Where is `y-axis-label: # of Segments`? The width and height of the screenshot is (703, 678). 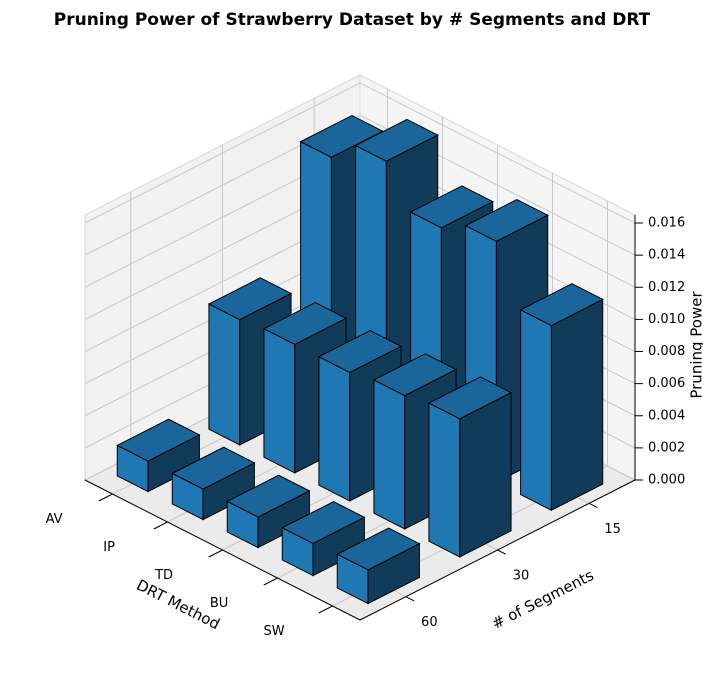 y-axis-label: # of Segments is located at coordinates (543, 599).